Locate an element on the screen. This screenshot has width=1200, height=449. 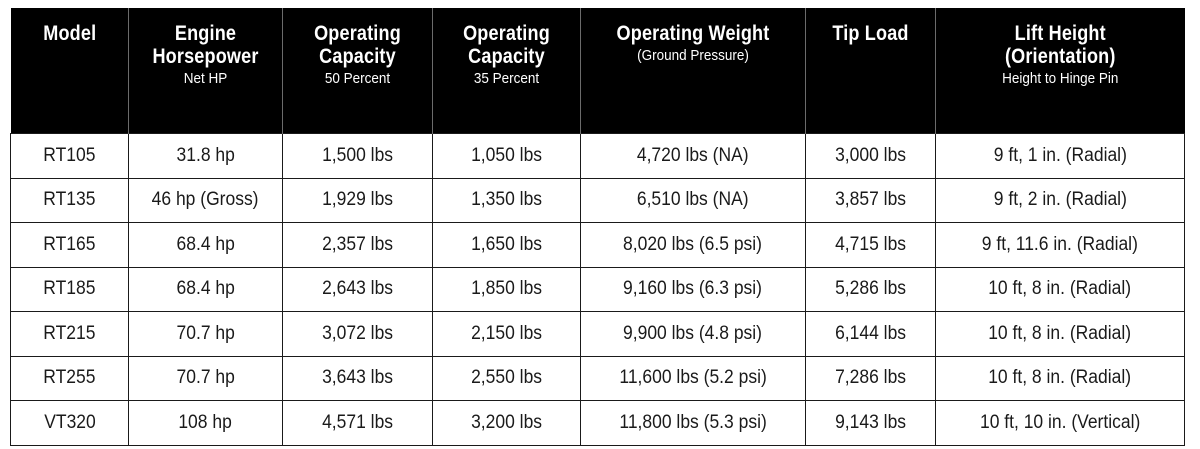
column-header-title-line: (Orientation) is located at coordinates (1060, 56).